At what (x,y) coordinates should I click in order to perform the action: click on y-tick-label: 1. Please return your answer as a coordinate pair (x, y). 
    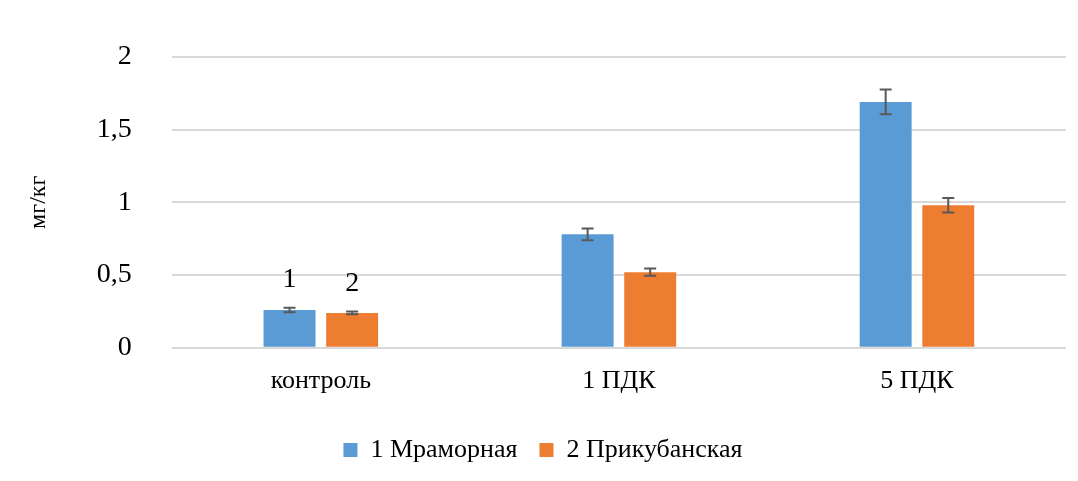
    Looking at the image, I should click on (124, 200).